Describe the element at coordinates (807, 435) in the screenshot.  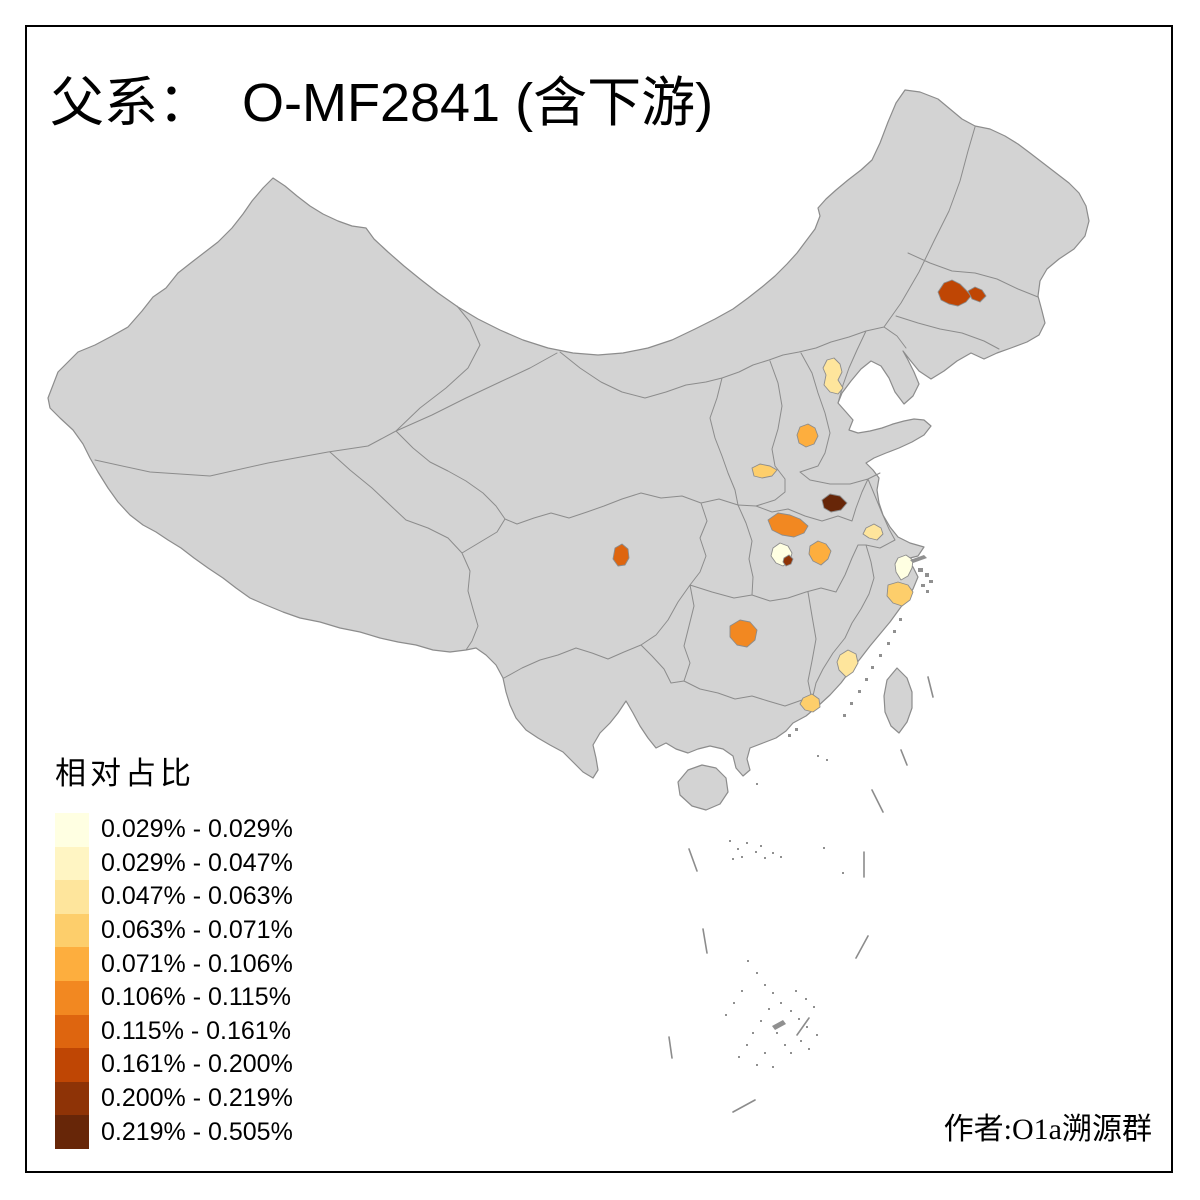
I see `map-region-shanxi-southeast` at that location.